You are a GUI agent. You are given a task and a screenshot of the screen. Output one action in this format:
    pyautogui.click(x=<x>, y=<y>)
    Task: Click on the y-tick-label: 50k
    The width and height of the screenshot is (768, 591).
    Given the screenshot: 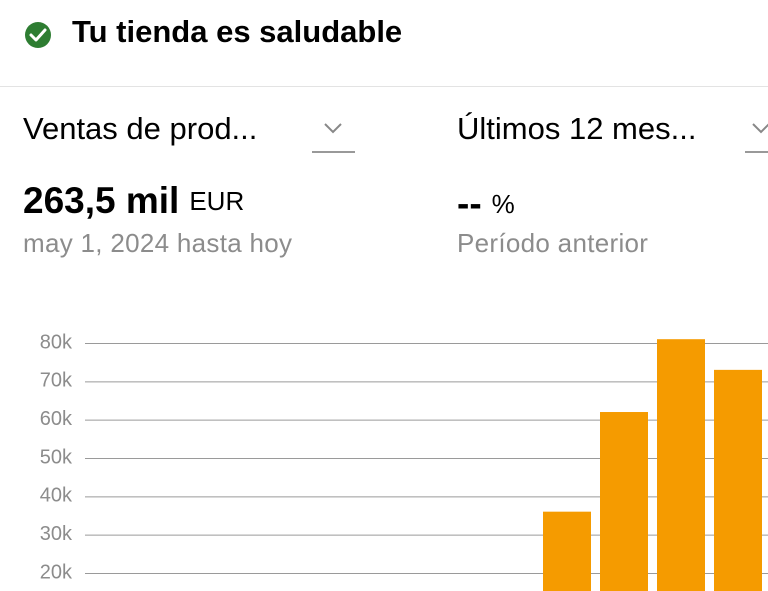 What is the action you would take?
    pyautogui.click(x=56, y=457)
    